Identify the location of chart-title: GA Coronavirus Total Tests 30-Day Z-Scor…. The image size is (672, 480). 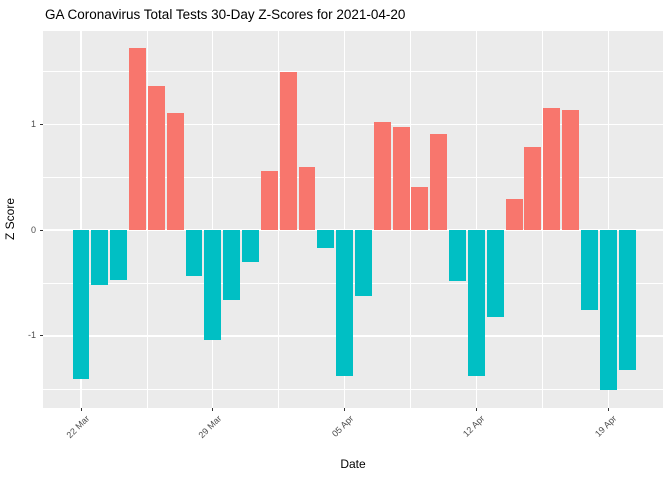
(225, 14).